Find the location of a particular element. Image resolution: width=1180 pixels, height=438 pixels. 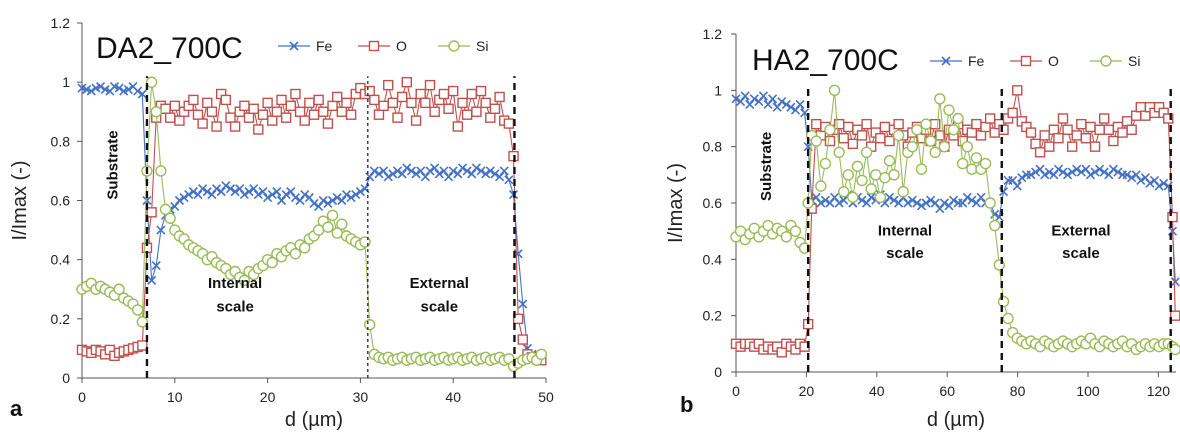

y-tick-label: 0.2 is located at coordinates (61, 319).